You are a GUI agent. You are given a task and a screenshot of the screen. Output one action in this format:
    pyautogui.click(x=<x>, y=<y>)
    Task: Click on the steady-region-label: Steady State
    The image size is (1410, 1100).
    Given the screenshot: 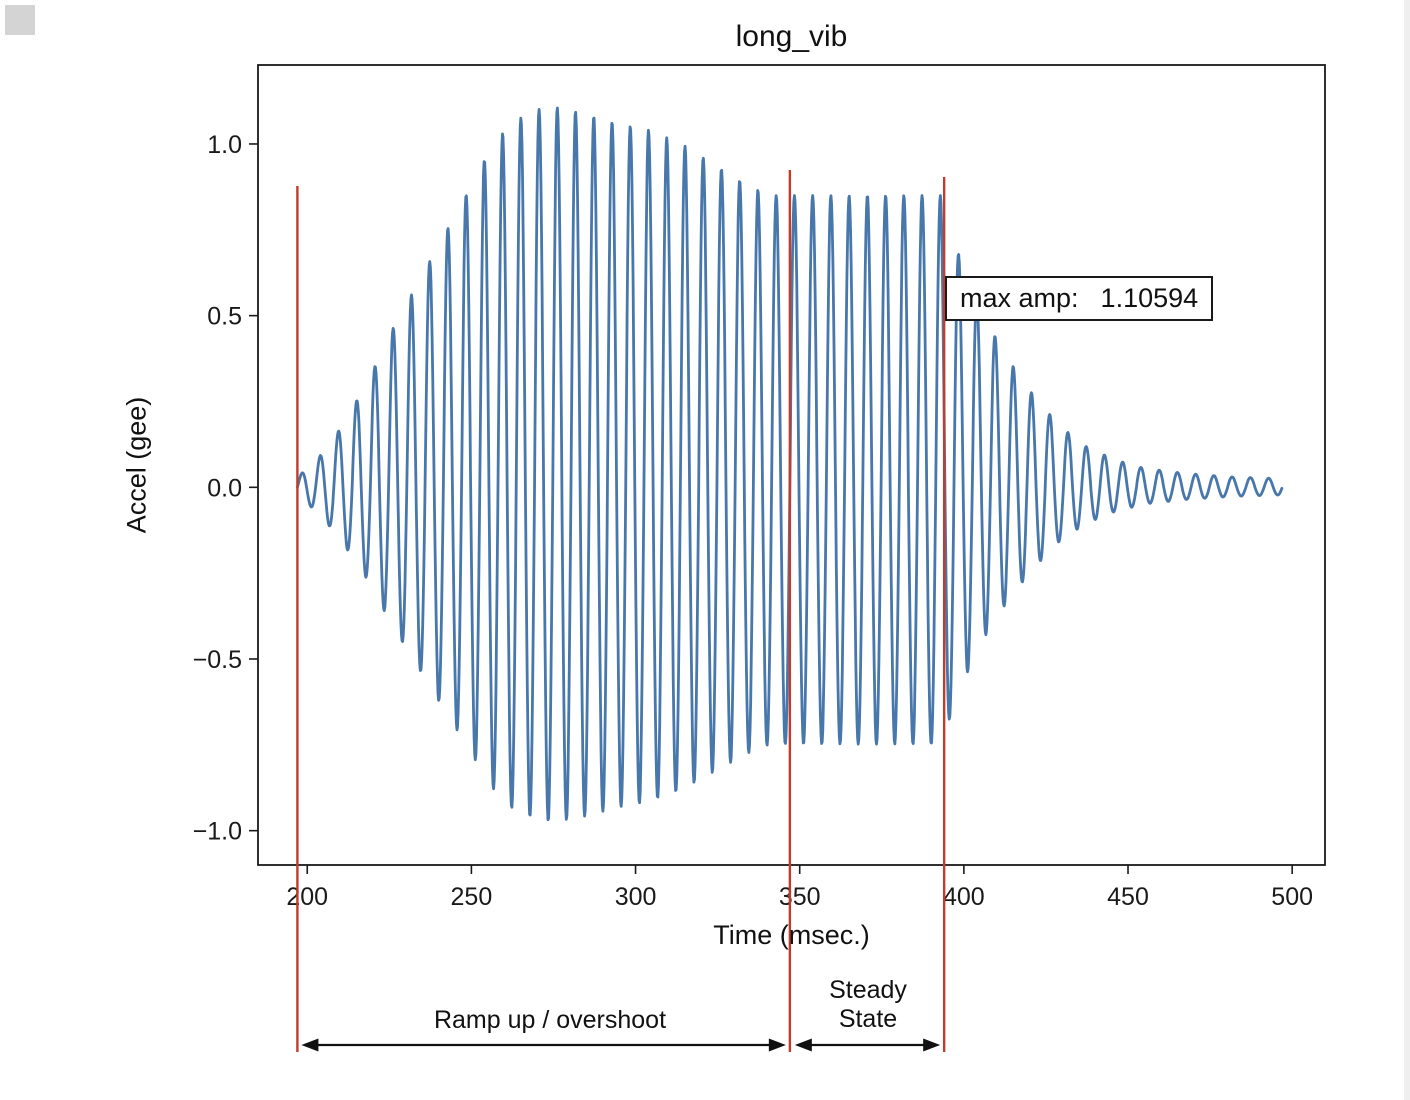 What is the action you would take?
    pyautogui.click(x=868, y=1004)
    